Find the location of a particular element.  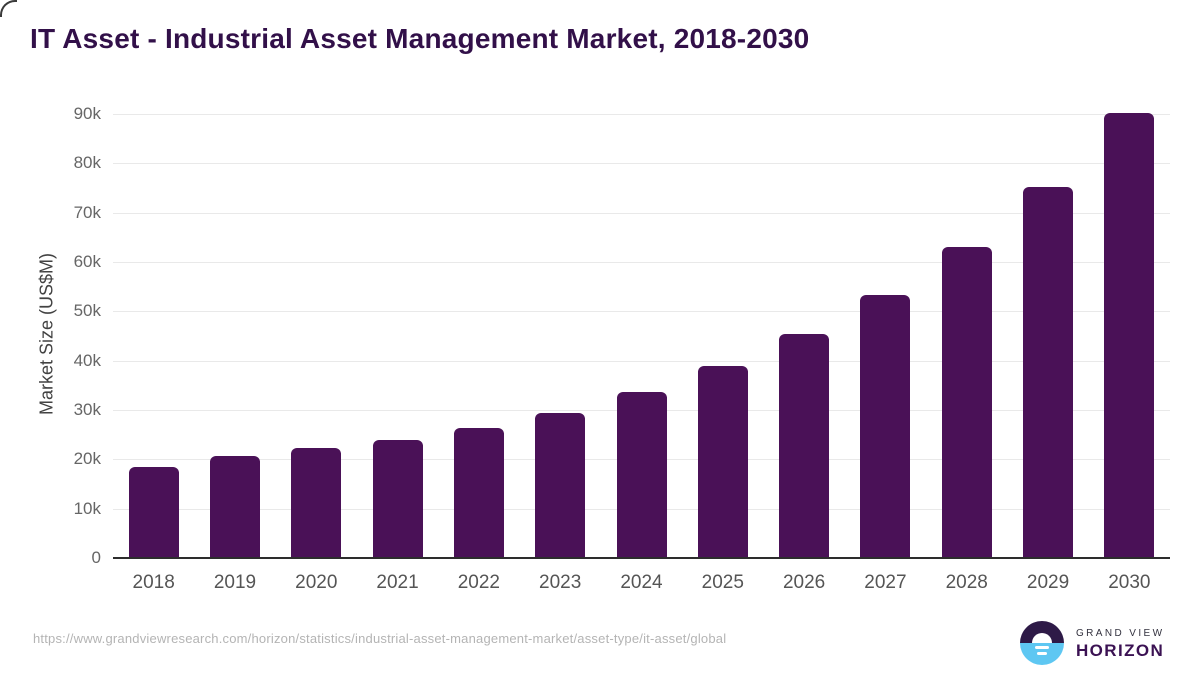

y-tick-label: 80k is located at coordinates (87, 163).